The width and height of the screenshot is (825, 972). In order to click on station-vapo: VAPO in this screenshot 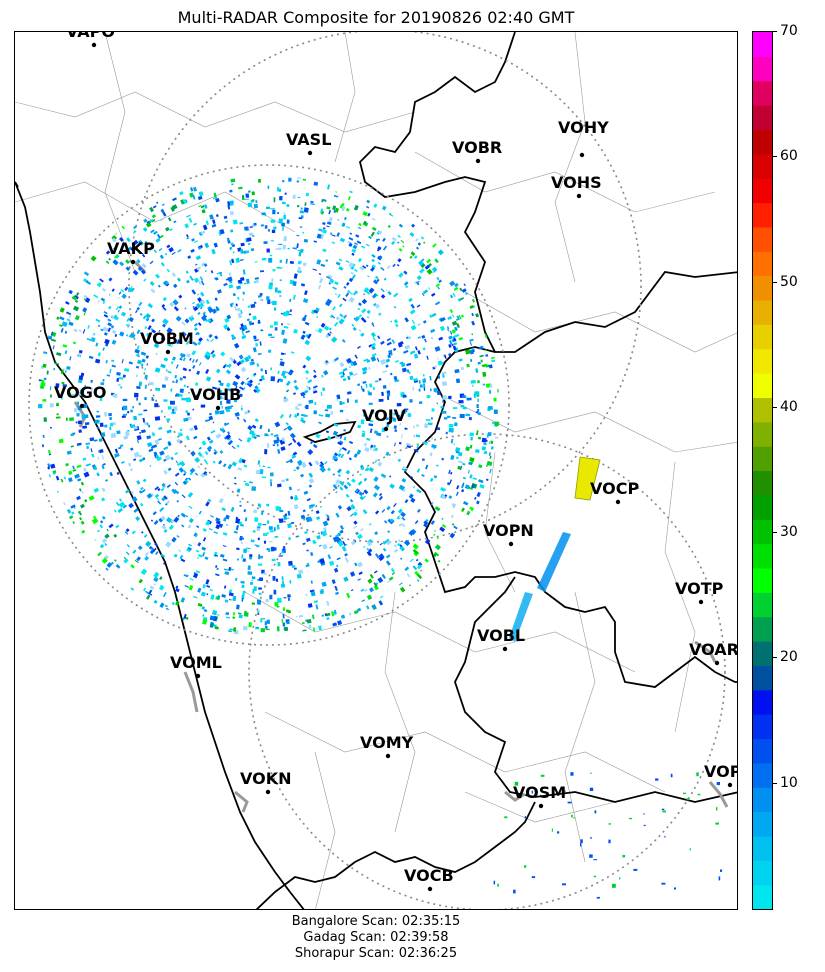, I will do `click(90, 40)`.